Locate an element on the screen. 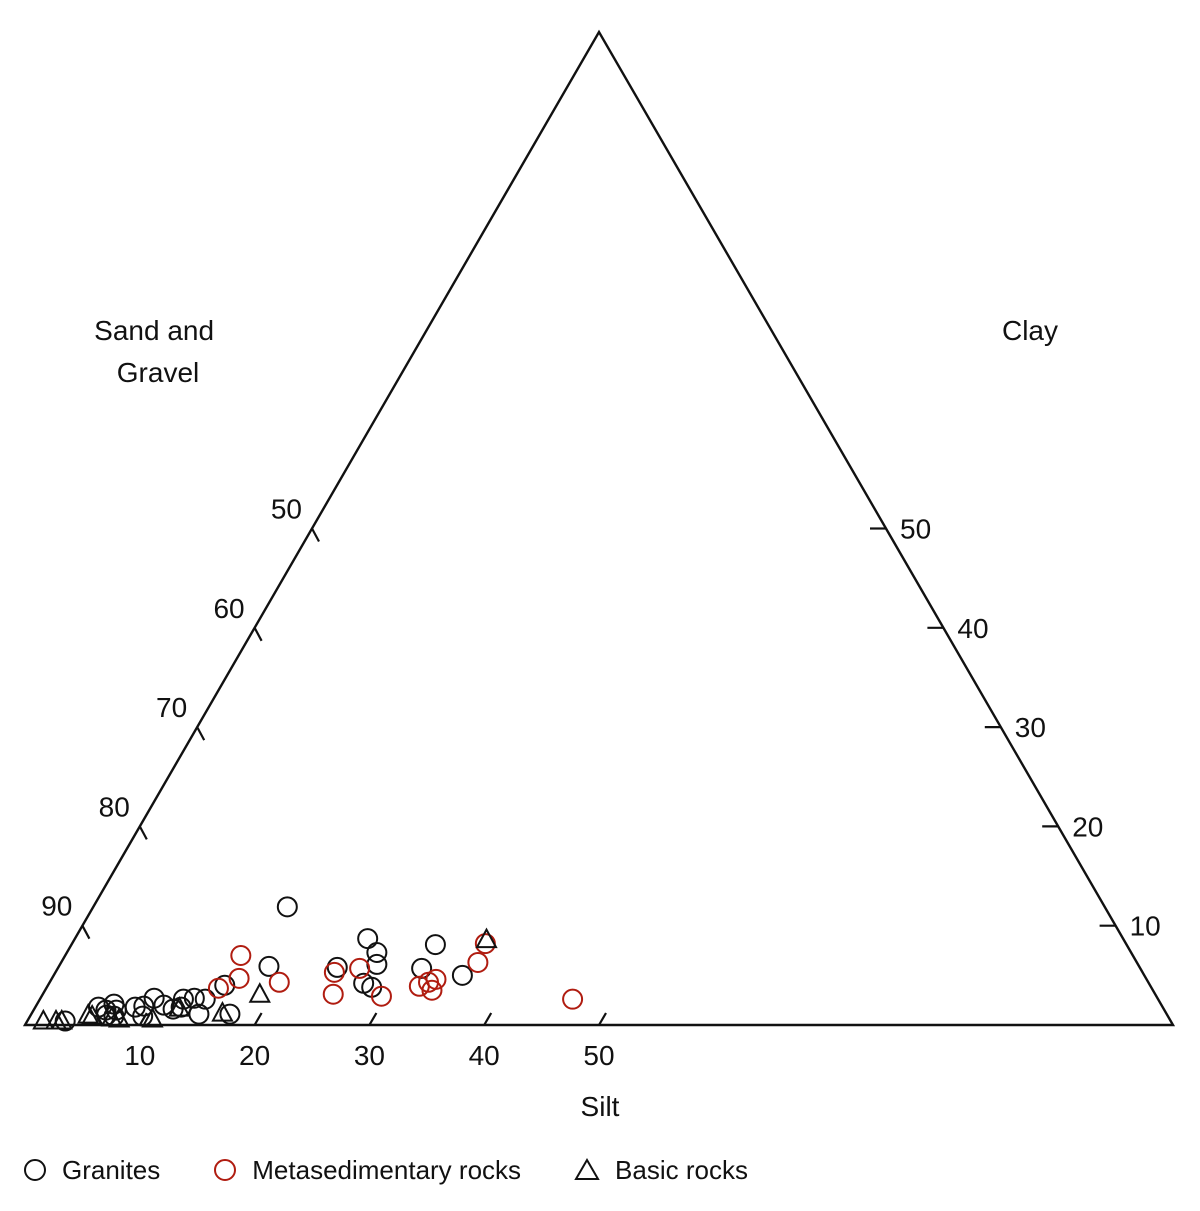 The width and height of the screenshot is (1200, 1211). triangle-marker-icon is located at coordinates (587, 1169).